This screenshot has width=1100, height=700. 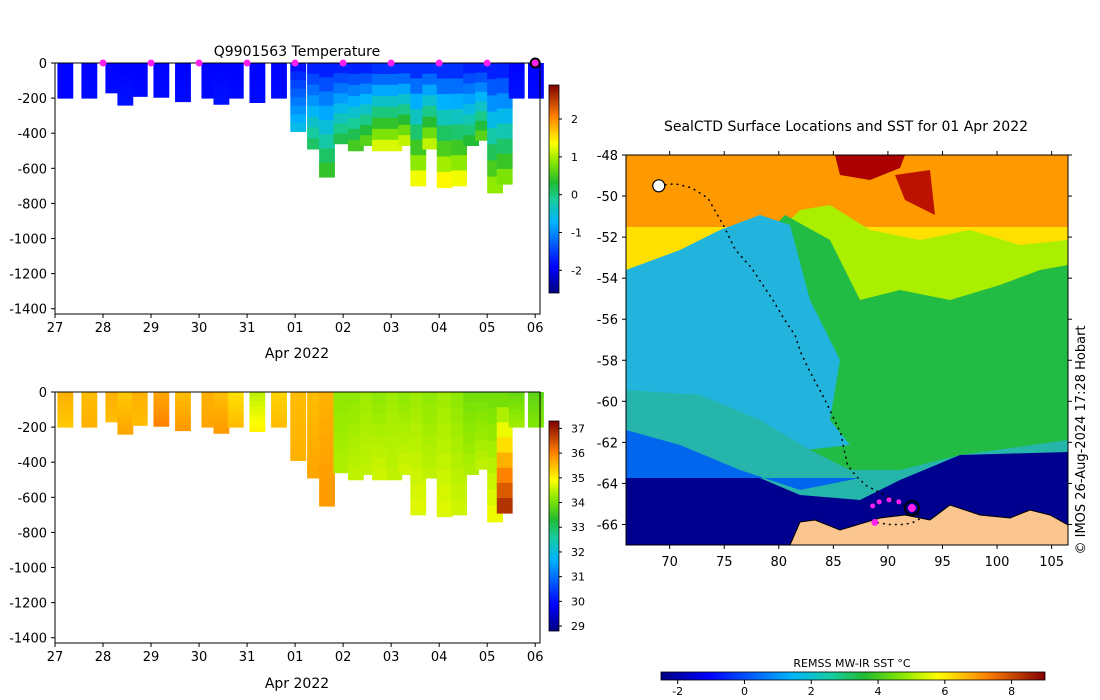 I want to click on sst-cb-tick-label: 8, so click(x=1011, y=691).